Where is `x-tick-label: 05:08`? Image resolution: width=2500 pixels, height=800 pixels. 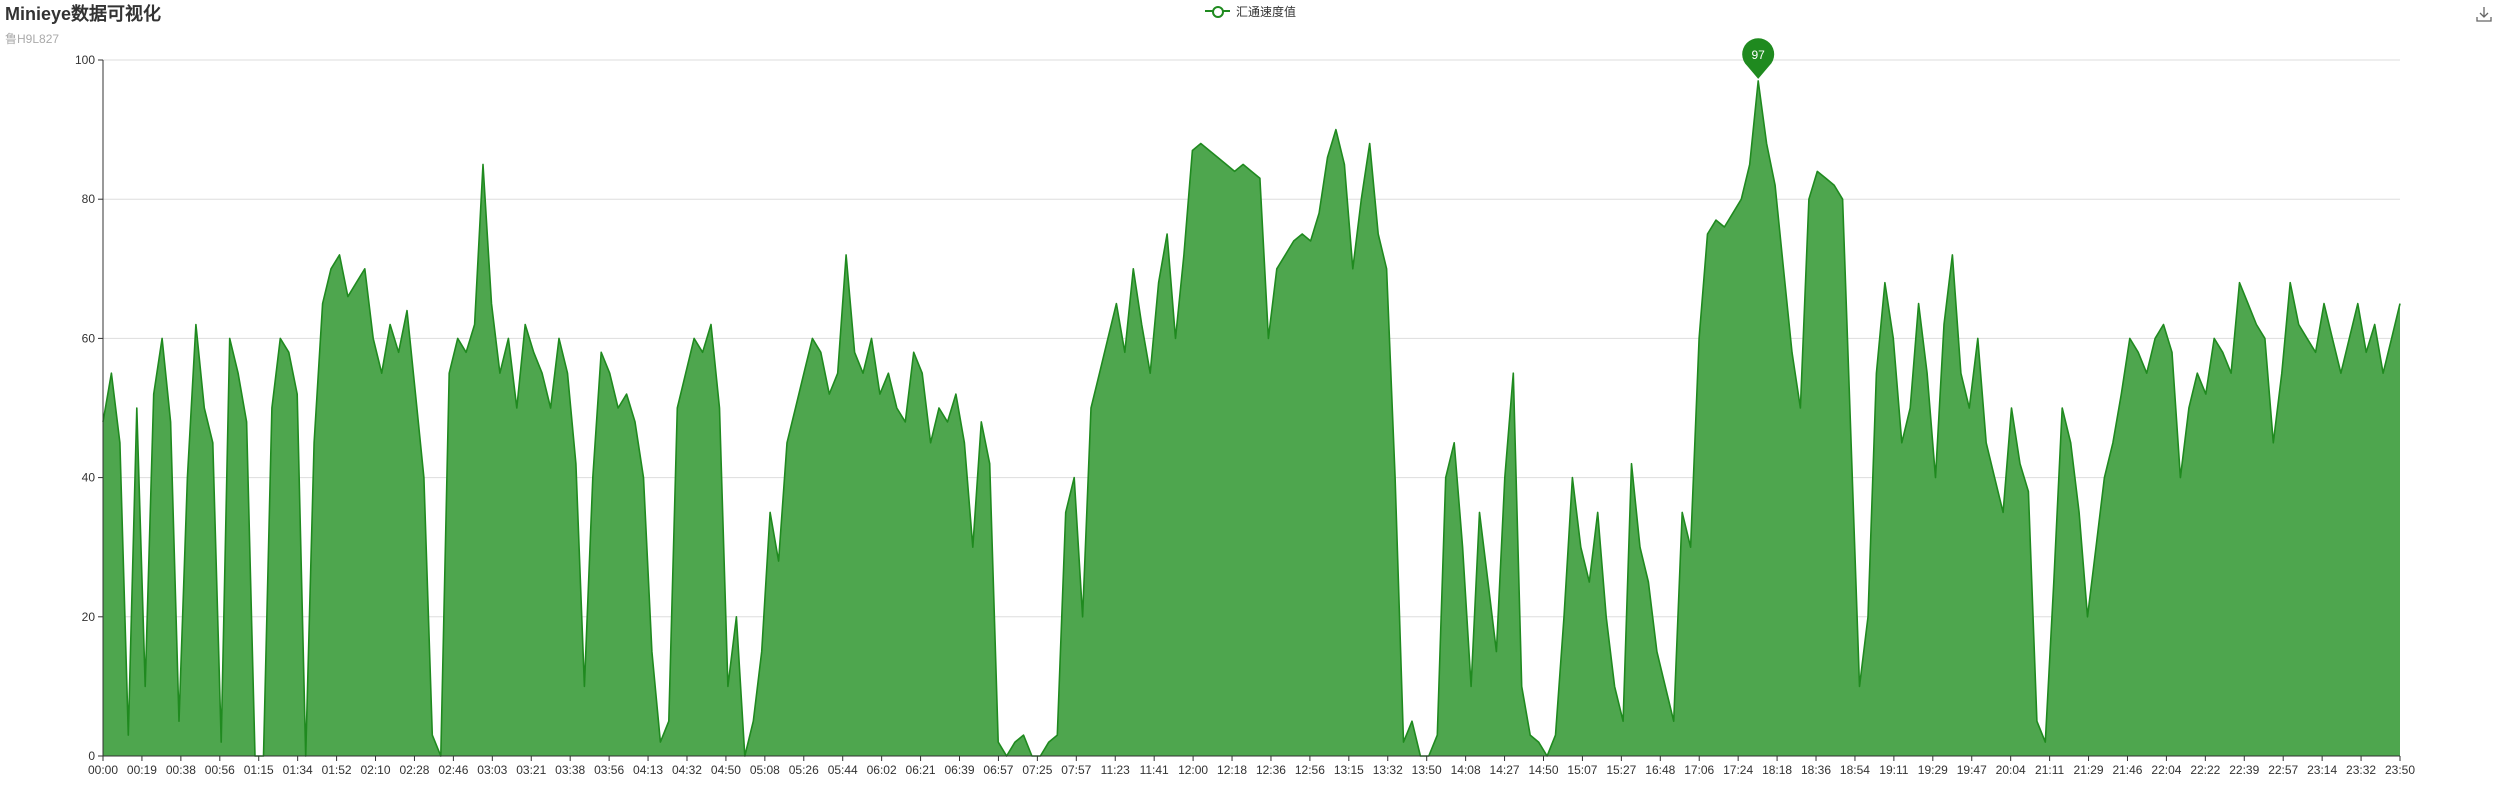
x-tick-label: 05:08 is located at coordinates (765, 770).